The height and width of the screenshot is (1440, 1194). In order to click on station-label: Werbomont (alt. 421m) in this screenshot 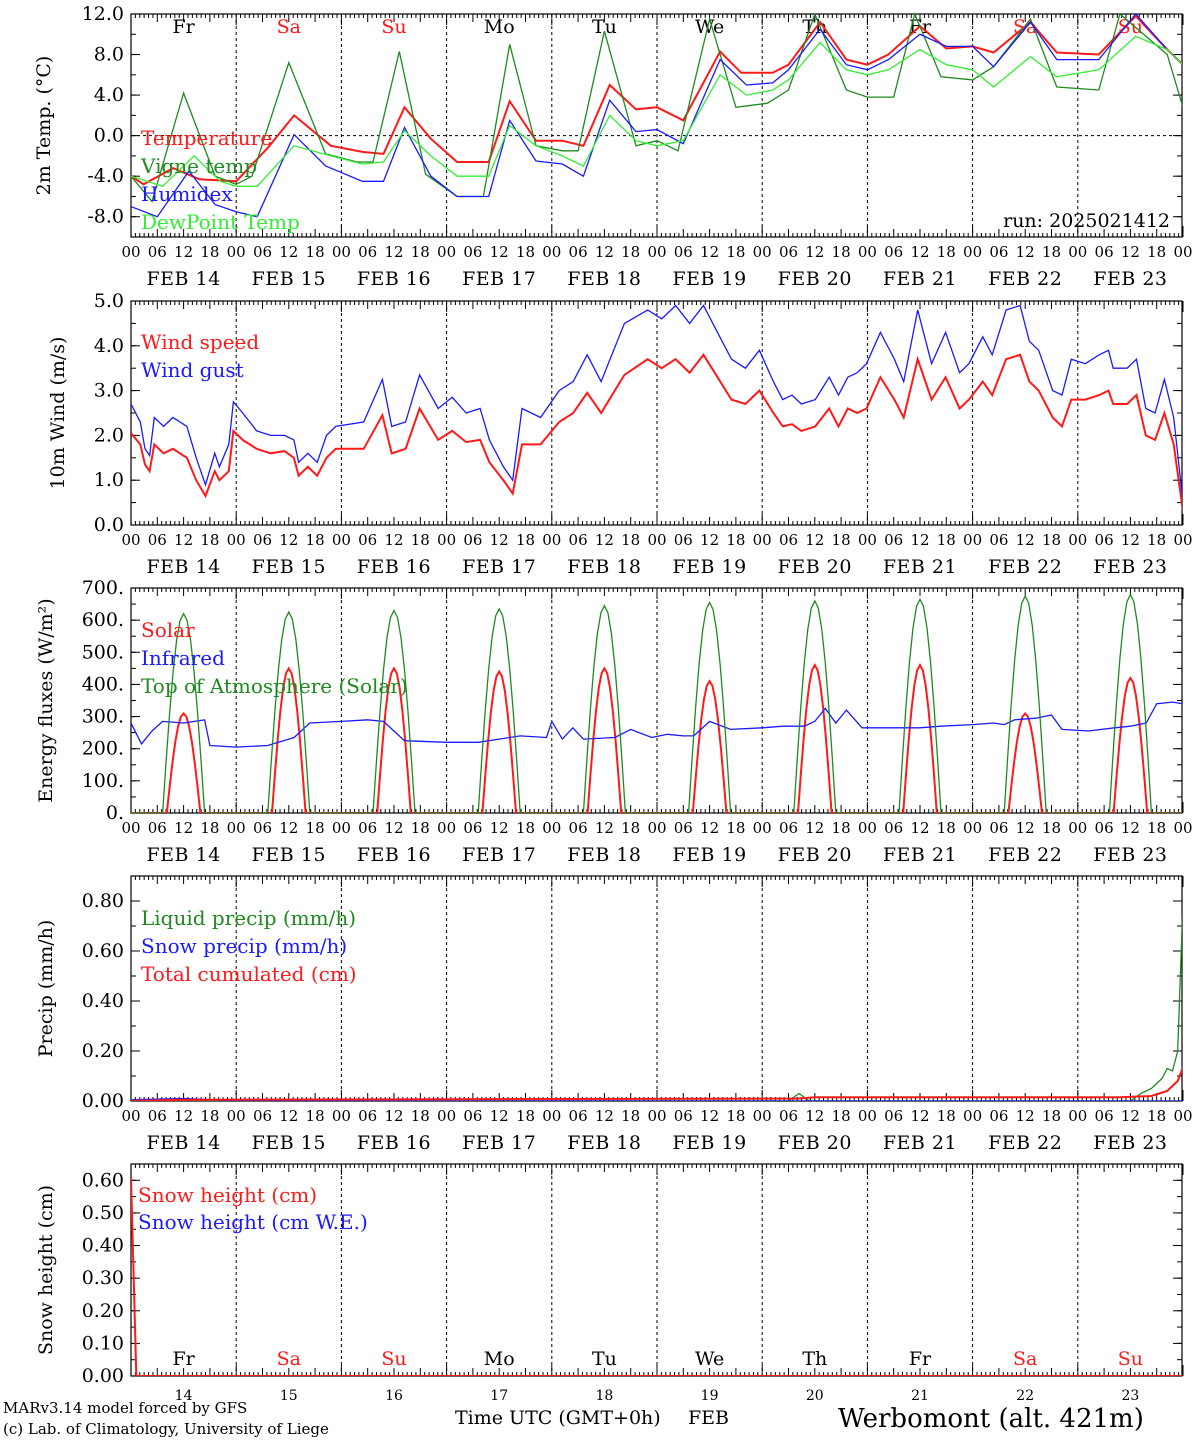, I will do `click(991, 1419)`.